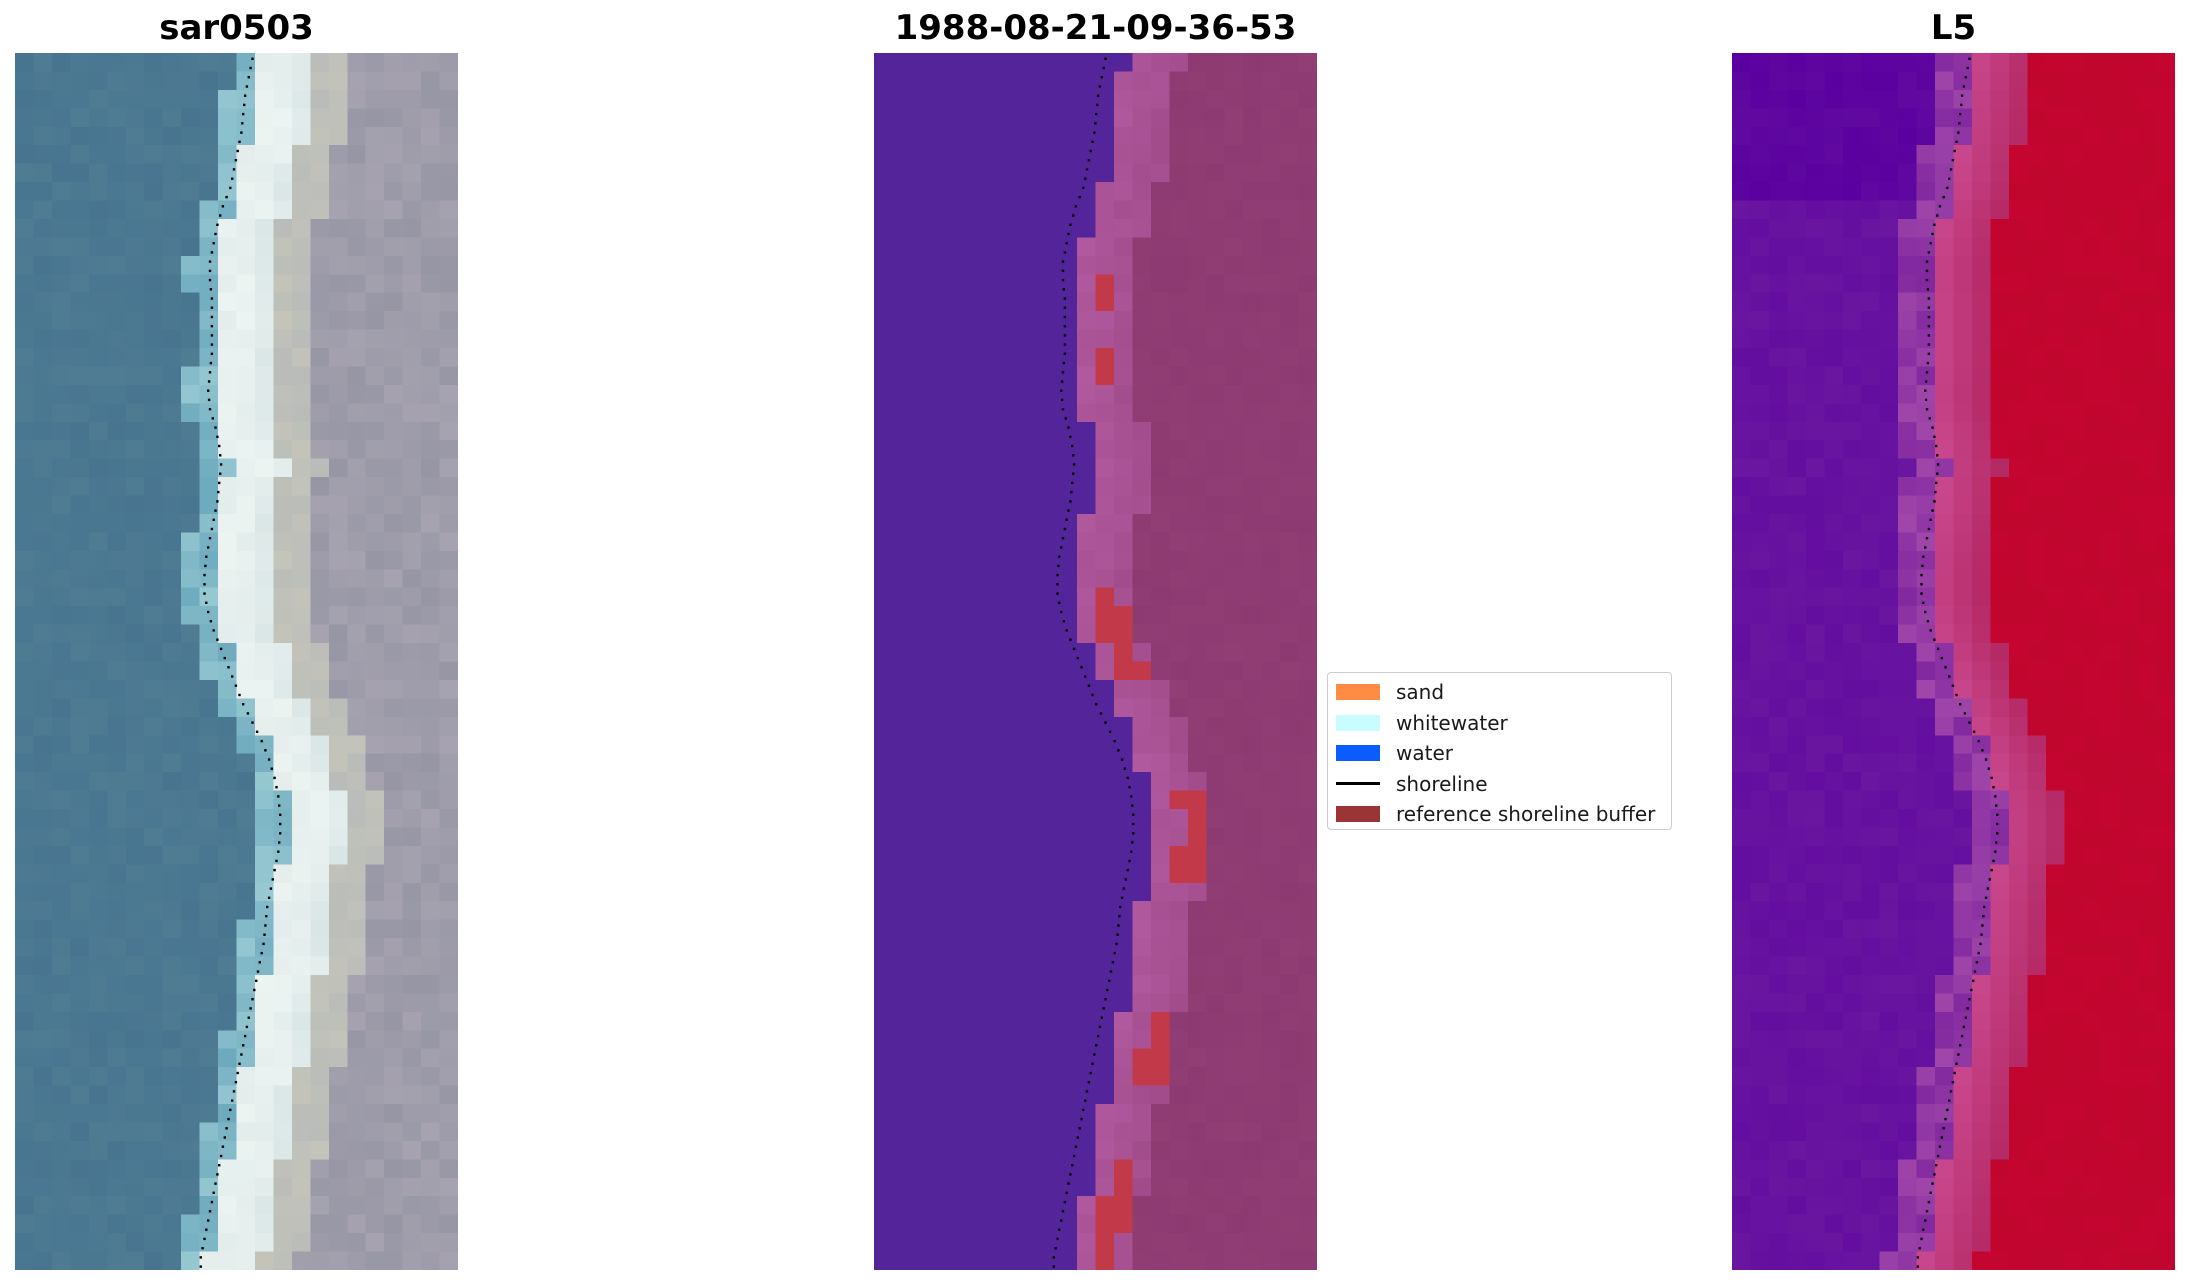 The height and width of the screenshot is (1283, 2187). Describe the element at coordinates (1452, 722) in the screenshot. I see `legend-label-whitewater: whitewater` at that location.